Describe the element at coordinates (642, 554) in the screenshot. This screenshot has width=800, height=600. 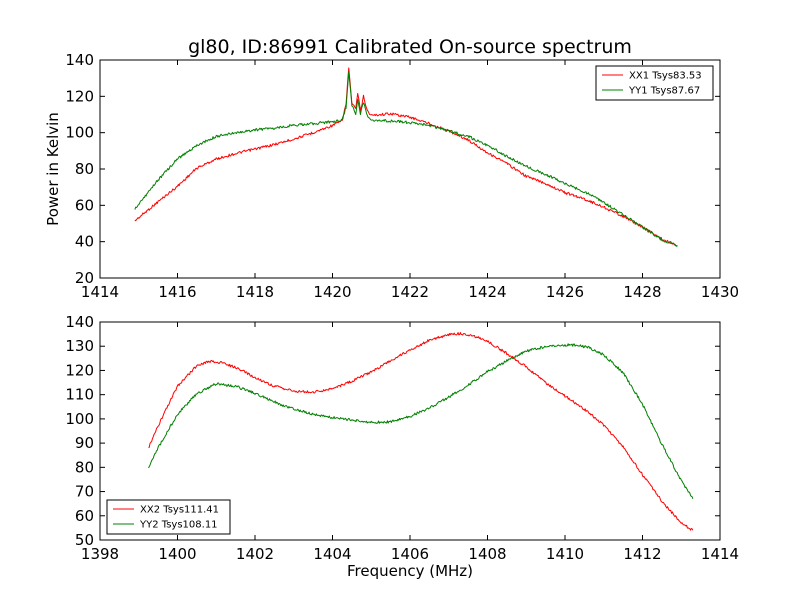
I see `x-tick-label: 1412` at that location.